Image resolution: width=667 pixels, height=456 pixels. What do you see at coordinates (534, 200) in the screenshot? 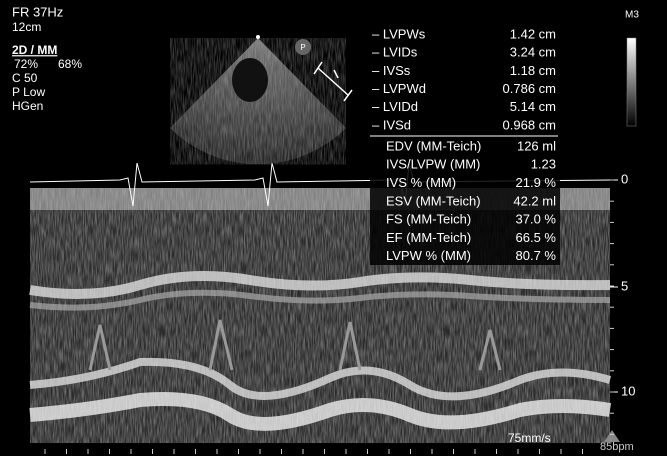
I see `calculation-value: 42.2 ml` at bounding box center [534, 200].